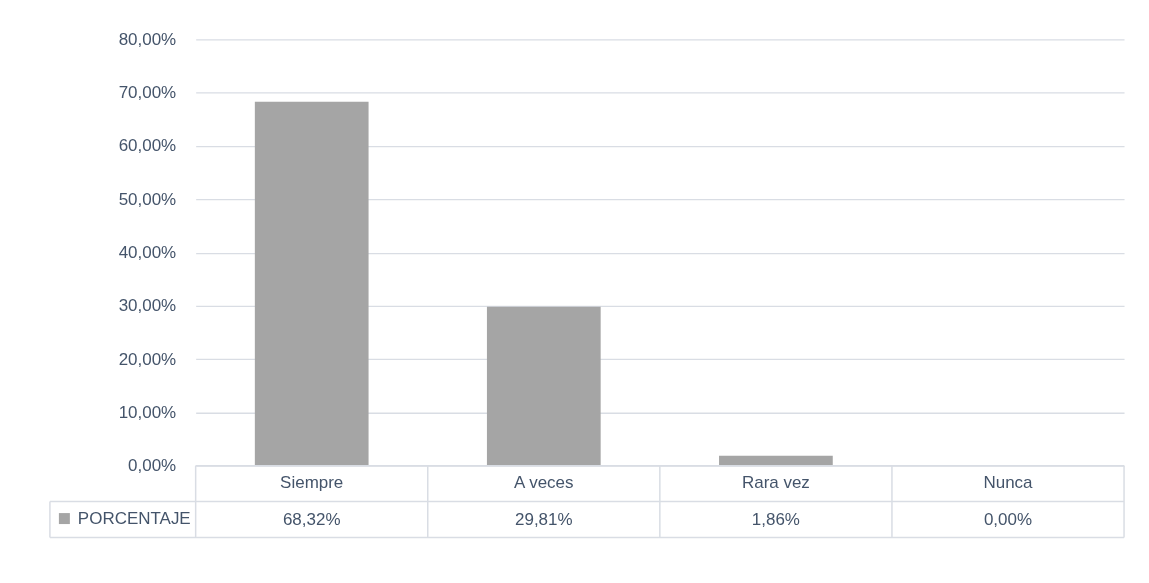 This screenshot has height=583, width=1149. What do you see at coordinates (147, 412) in the screenshot?
I see `y-tick-label: 10,00%` at bounding box center [147, 412].